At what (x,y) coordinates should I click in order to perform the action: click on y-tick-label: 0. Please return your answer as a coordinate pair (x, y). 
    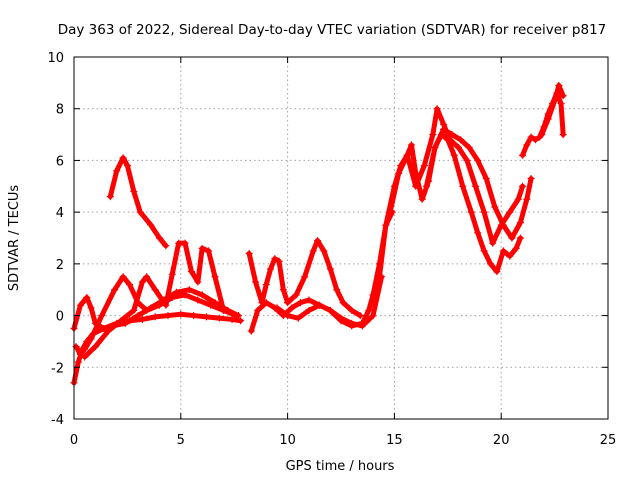
    Looking at the image, I should click on (60, 317).